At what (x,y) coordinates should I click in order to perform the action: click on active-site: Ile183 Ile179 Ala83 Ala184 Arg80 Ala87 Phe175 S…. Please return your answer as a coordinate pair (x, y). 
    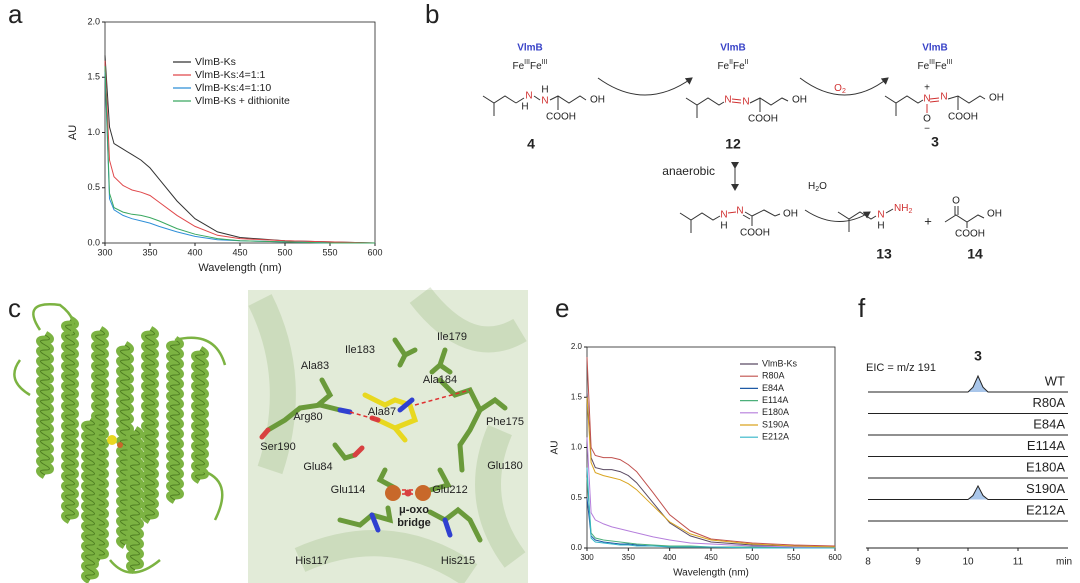
    Looking at the image, I should click on (388, 434).